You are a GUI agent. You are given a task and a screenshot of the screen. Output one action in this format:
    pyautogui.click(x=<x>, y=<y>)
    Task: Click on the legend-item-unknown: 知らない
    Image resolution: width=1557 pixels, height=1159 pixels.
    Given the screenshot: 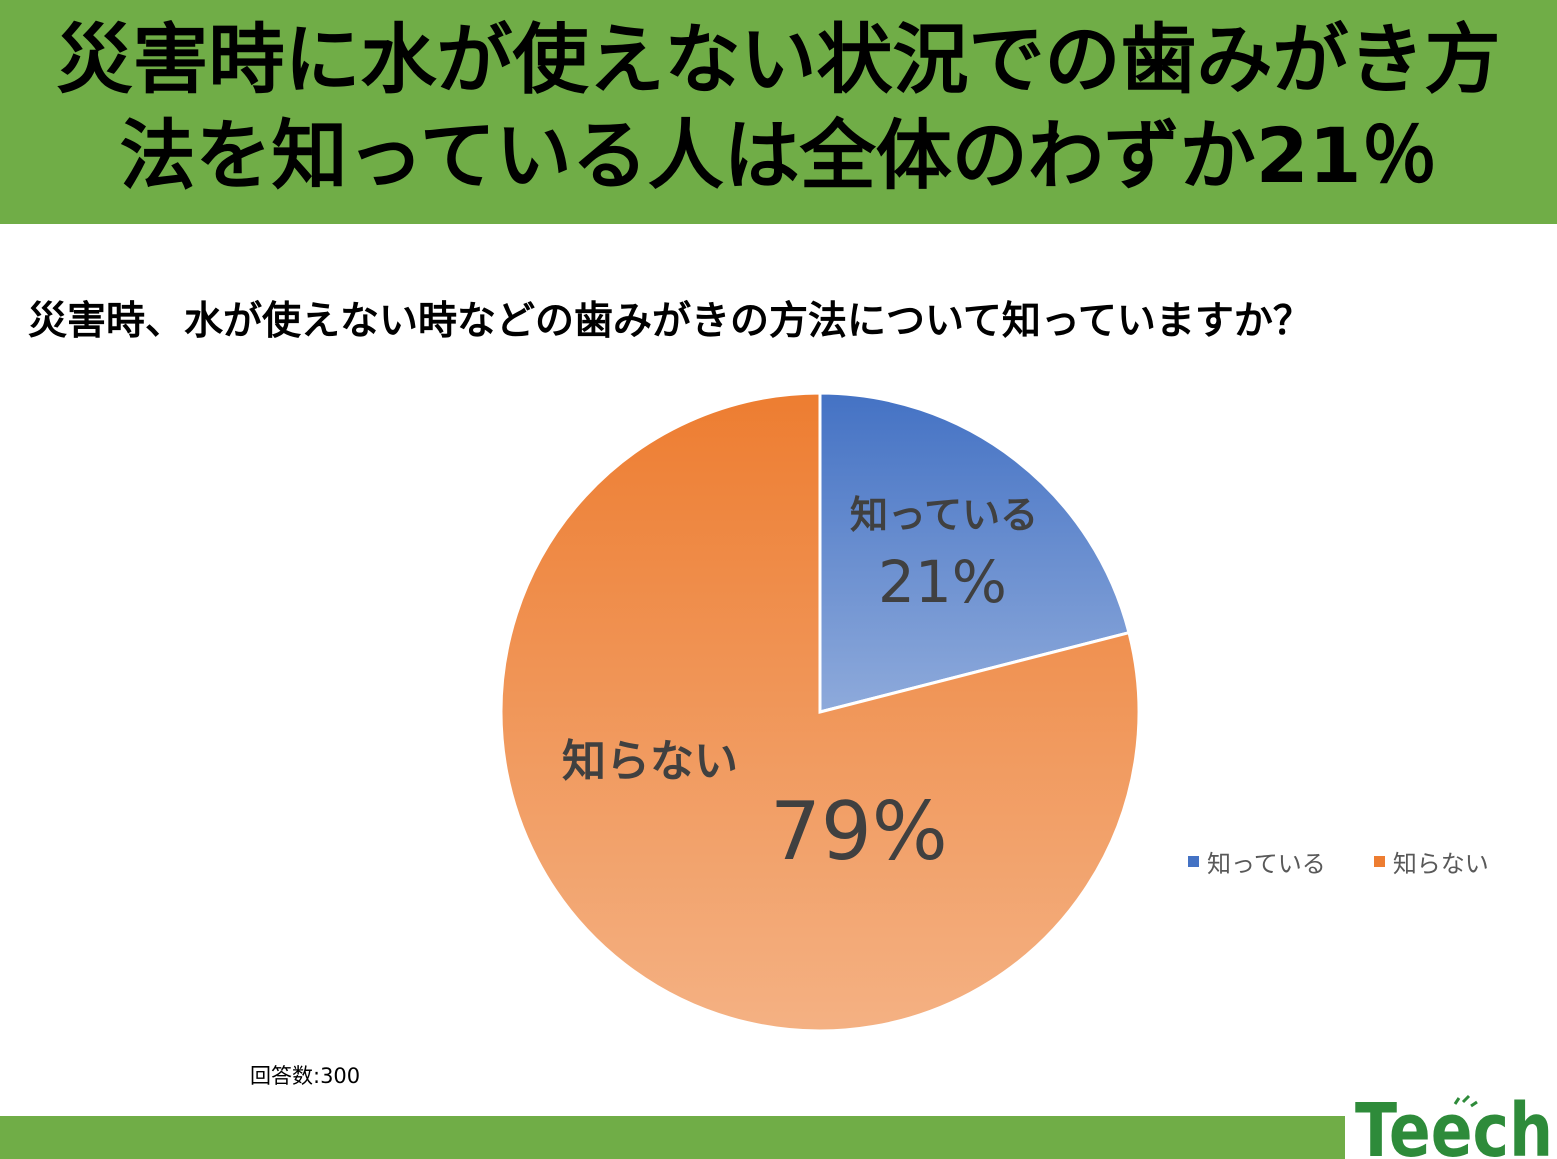 What is the action you would take?
    pyautogui.click(x=1431, y=861)
    